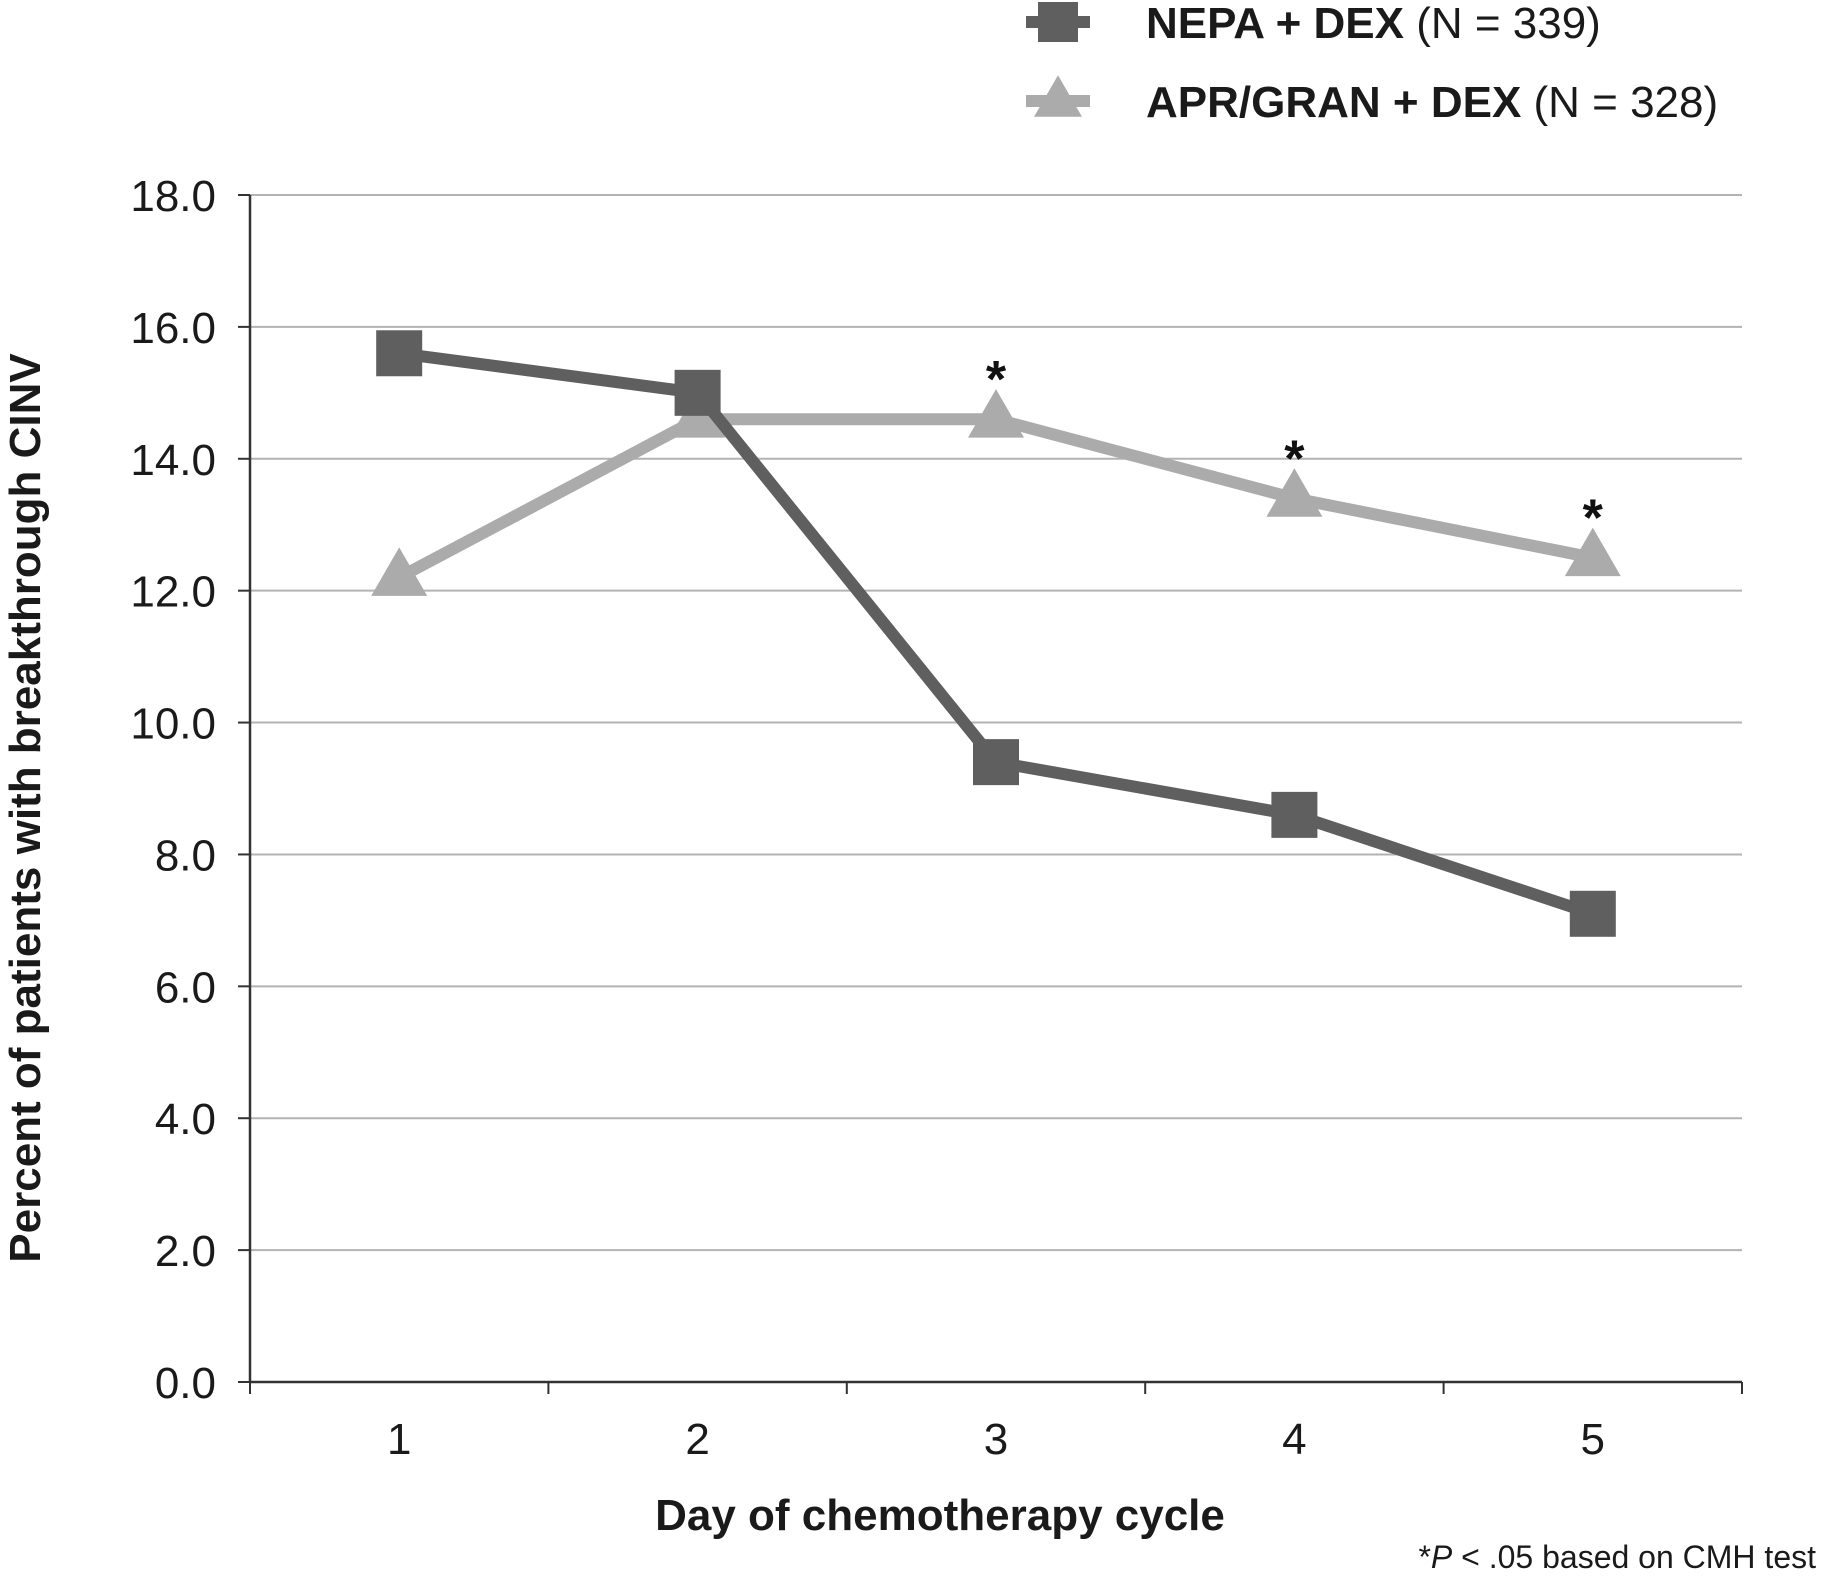  Describe the element at coordinates (1442, 1557) in the screenshot. I see `footnote-p: P` at that location.